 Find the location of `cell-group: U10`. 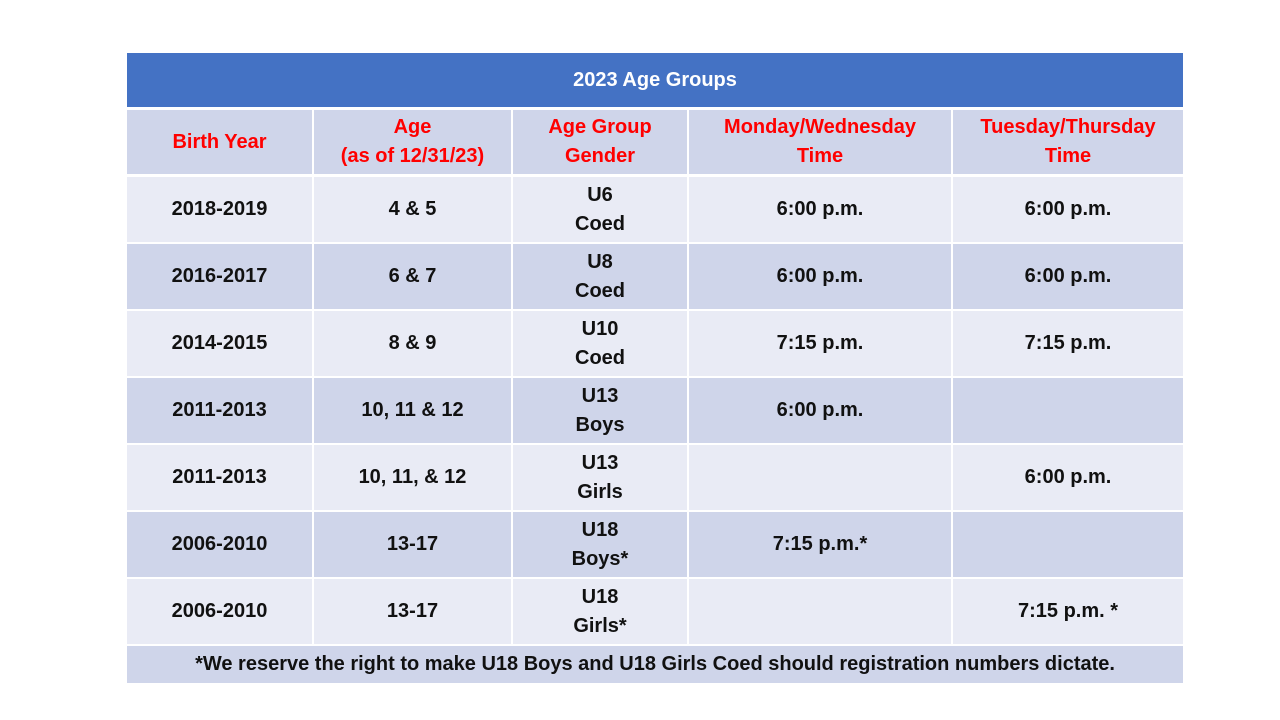

cell-group: U10 is located at coordinates (600, 328).